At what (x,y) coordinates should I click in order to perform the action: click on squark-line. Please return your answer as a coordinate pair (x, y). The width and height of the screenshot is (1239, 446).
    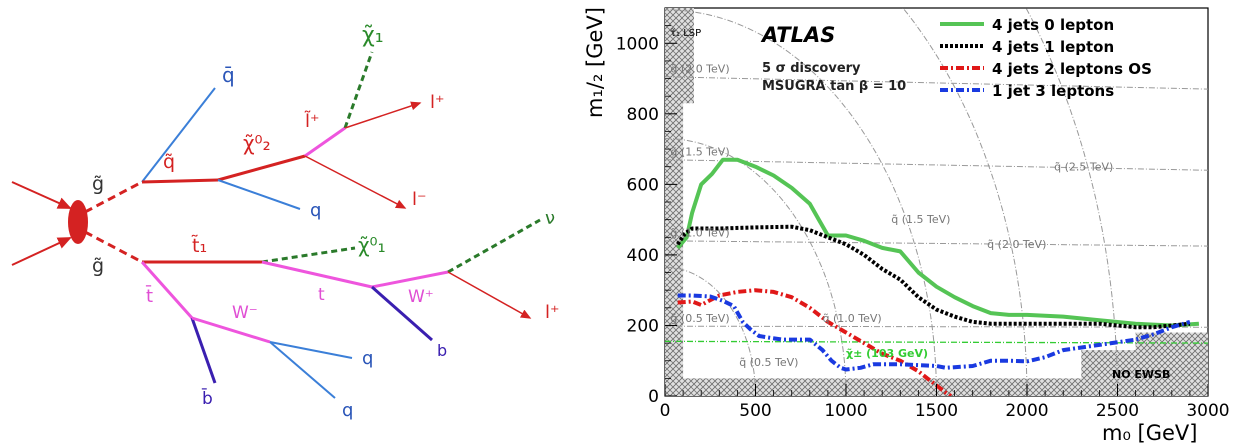
    Looking at the image, I should click on (180, 181).